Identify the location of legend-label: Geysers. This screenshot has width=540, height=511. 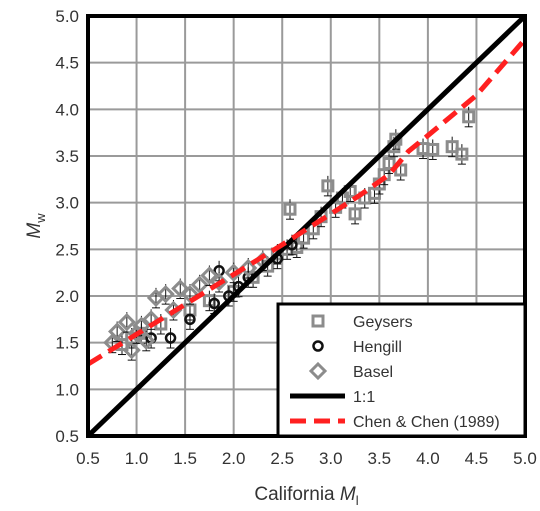
(383, 322).